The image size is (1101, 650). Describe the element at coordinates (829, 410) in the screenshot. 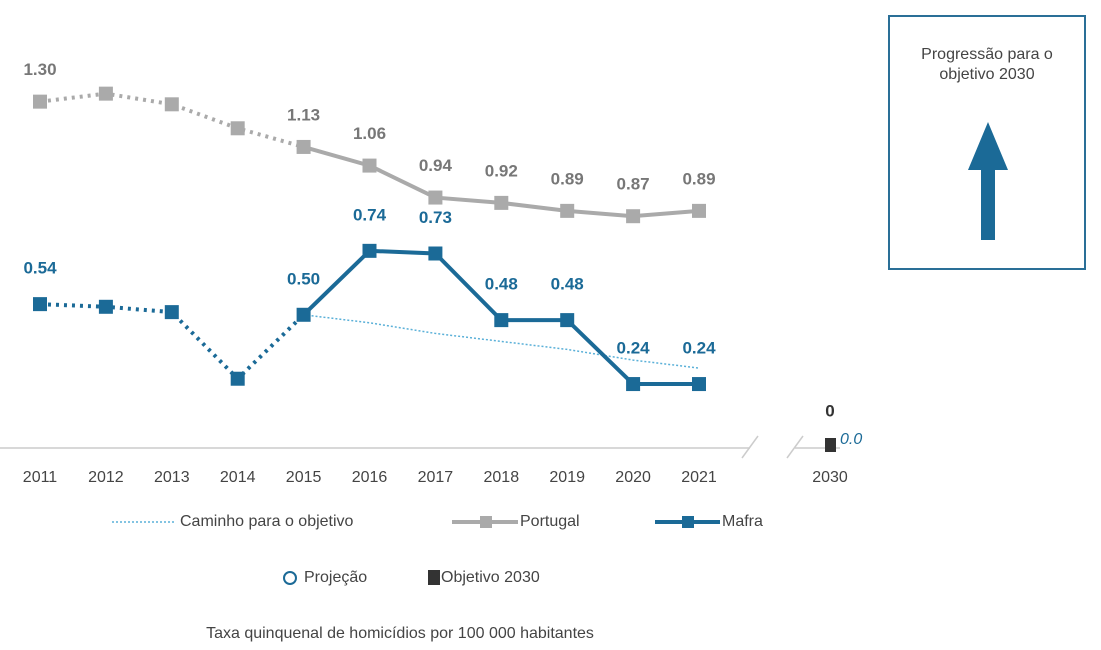

I see `objective-label: 0` at that location.